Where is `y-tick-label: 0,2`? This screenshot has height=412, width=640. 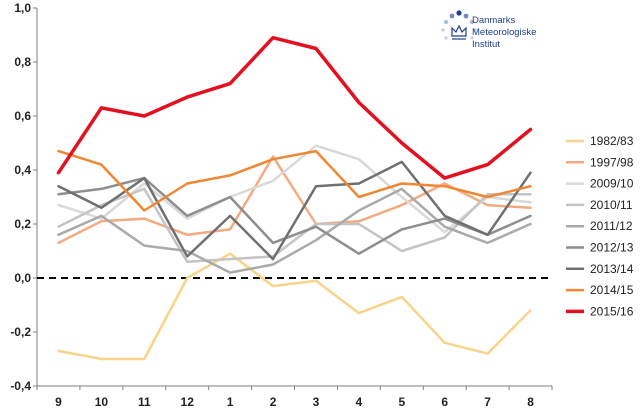
y-tick-label: 0,2 is located at coordinates (22, 224).